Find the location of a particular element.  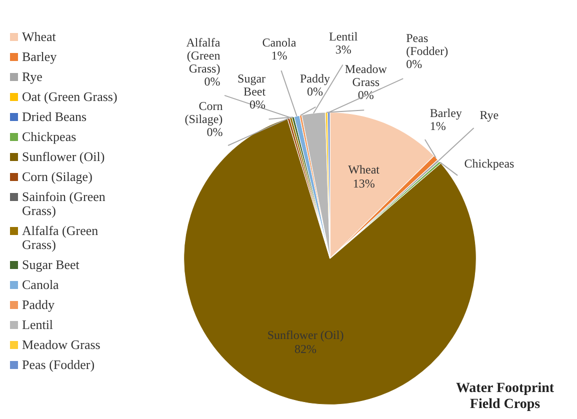

slice-label: Meadow Grass is located at coordinates (366, 76).